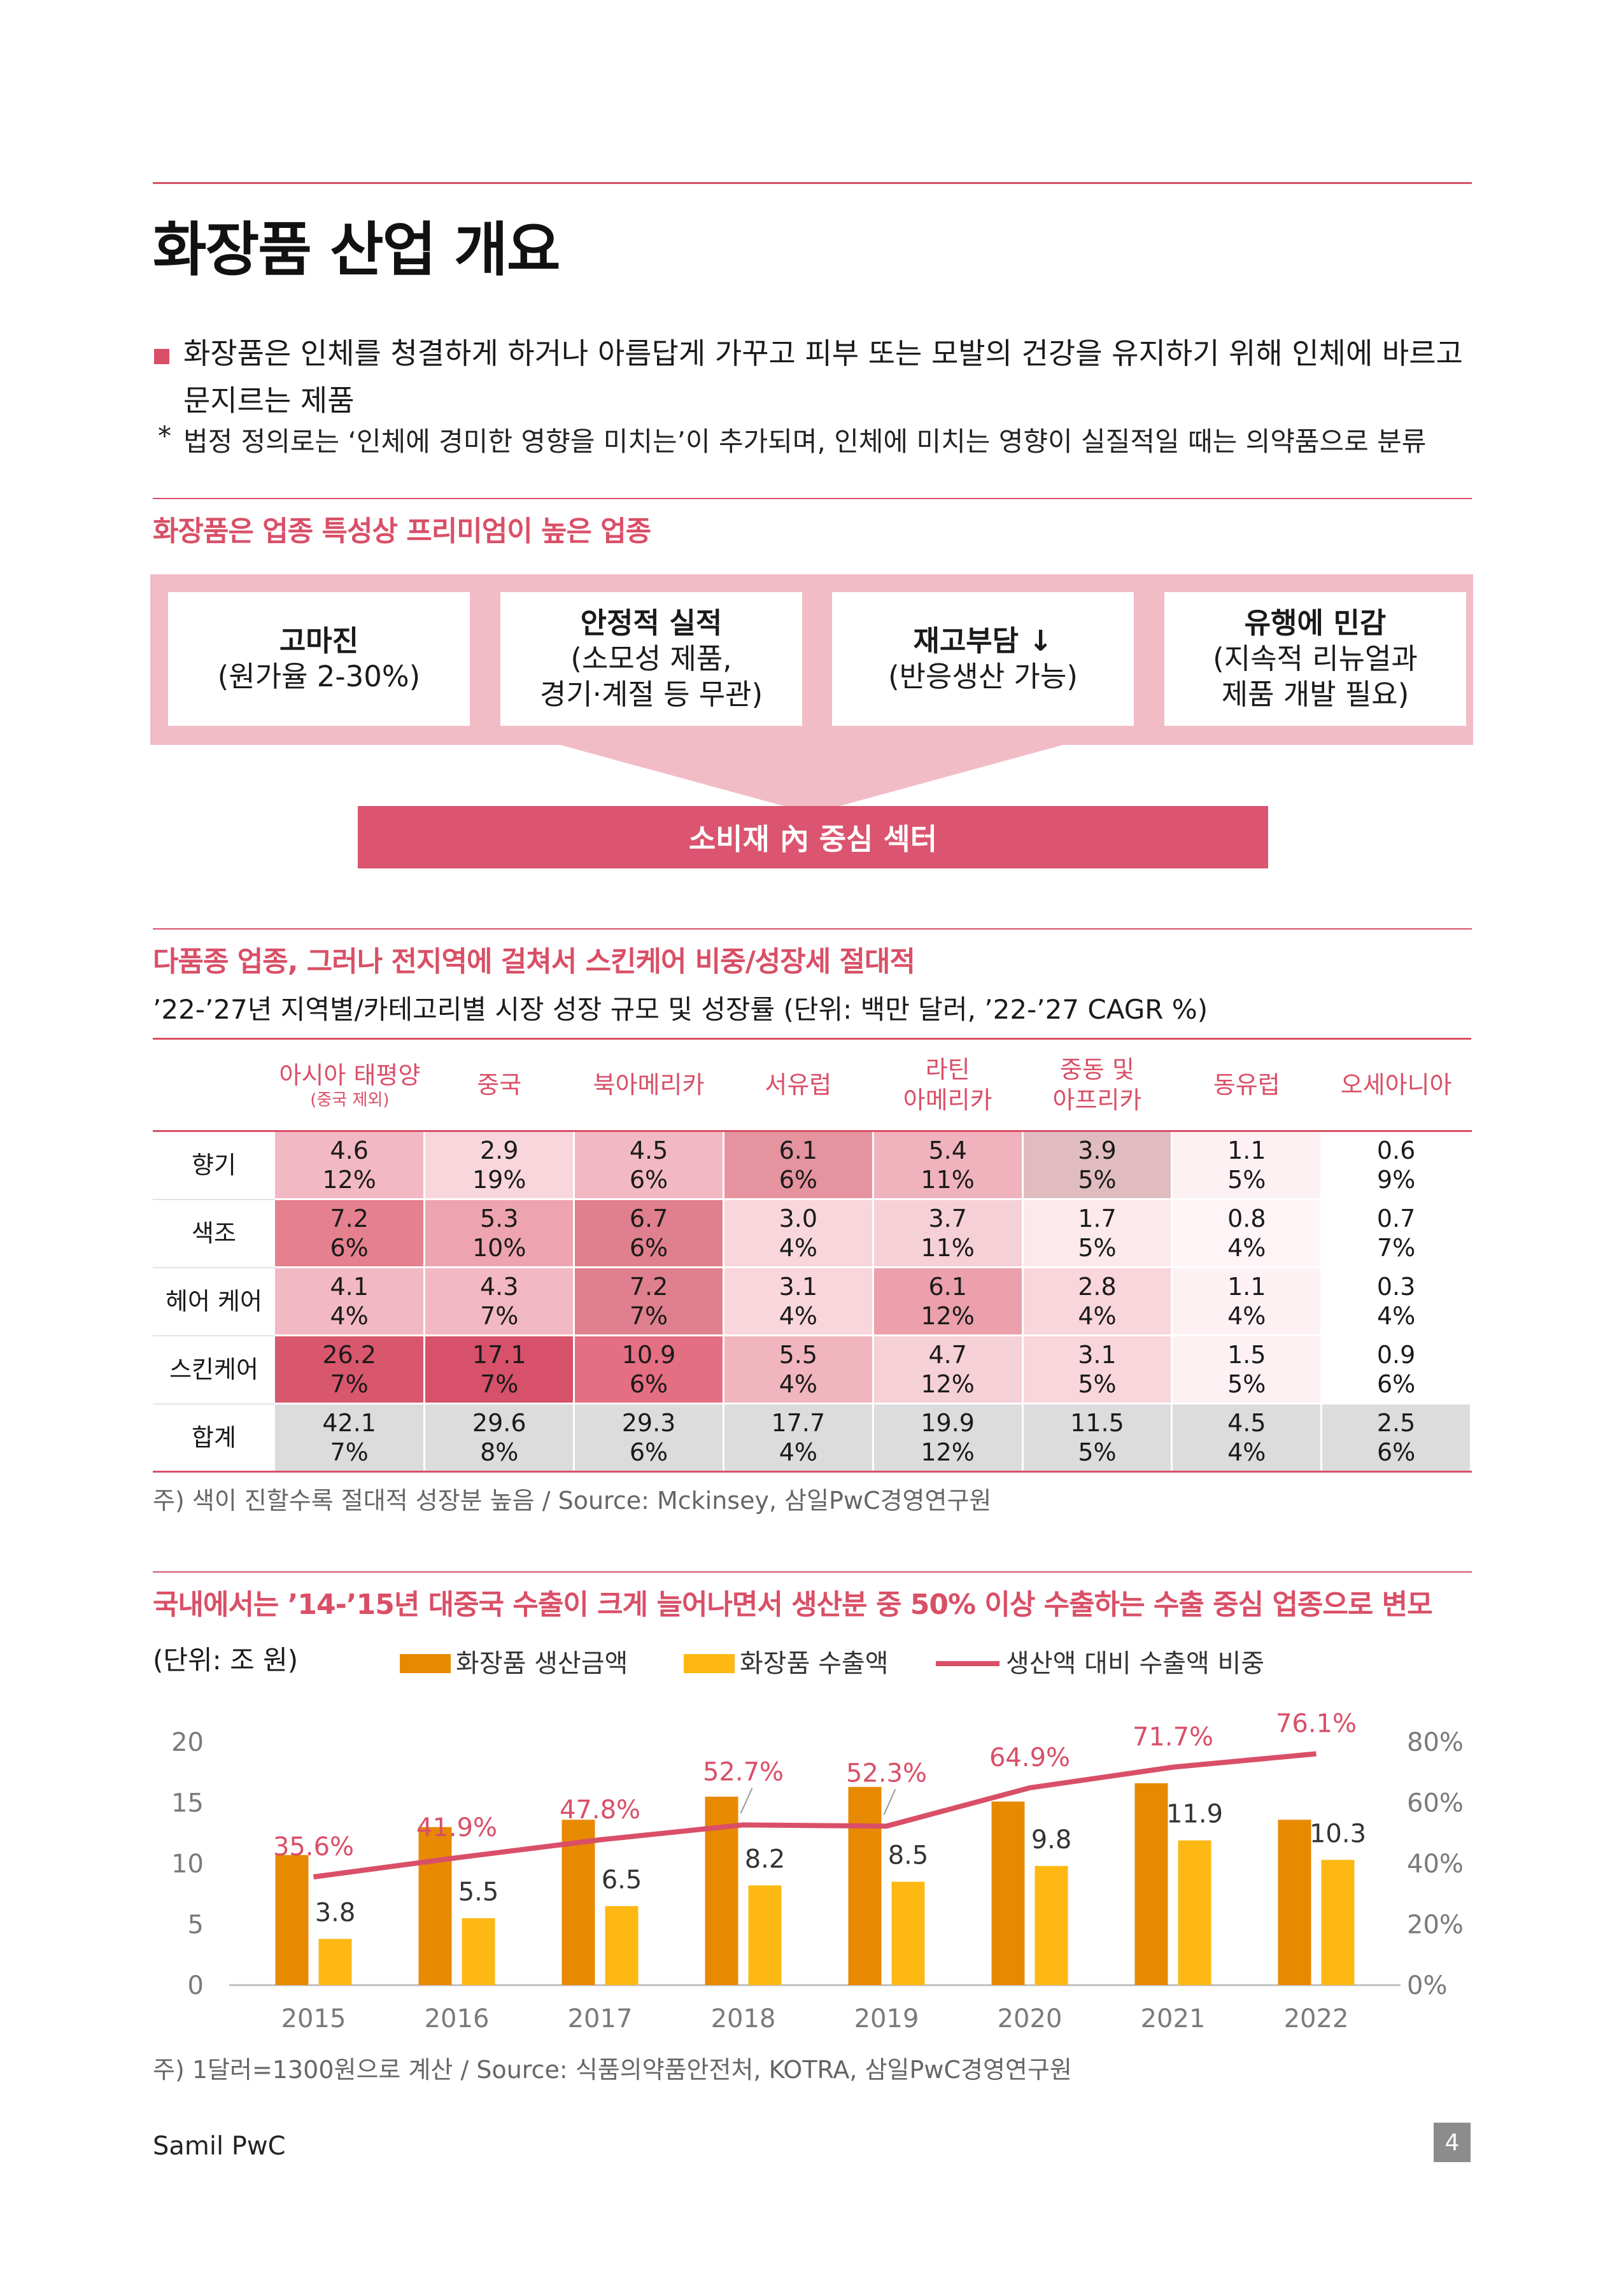 Image resolution: width=1624 pixels, height=2278 pixels. I want to click on page-number: 4, so click(1452, 2142).